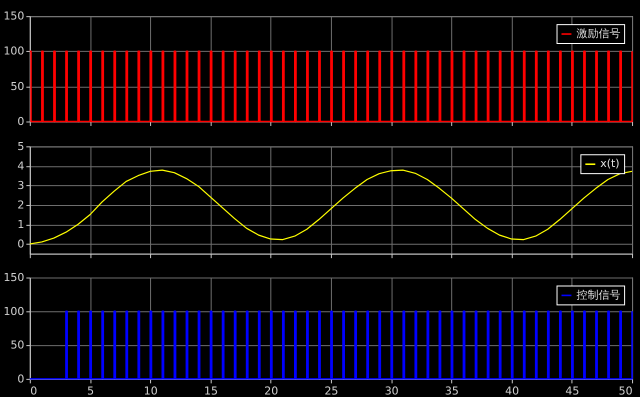 This screenshot has height=397, width=640. Describe the element at coordinates (20, 224) in the screenshot. I see `y-tick-label: 1` at that location.